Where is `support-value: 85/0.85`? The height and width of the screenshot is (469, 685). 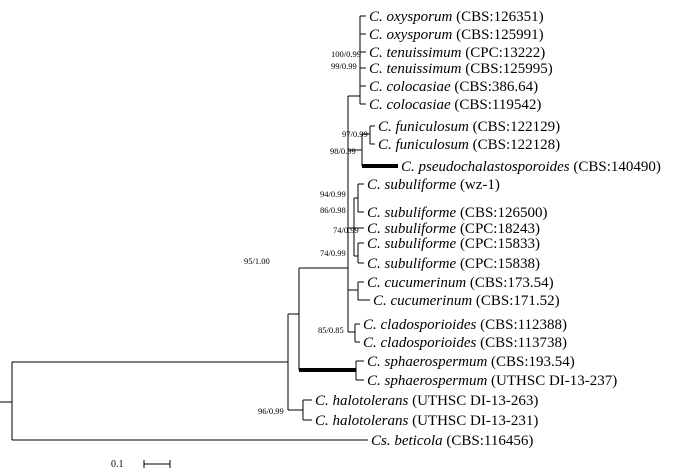 support-value: 85/0.85 is located at coordinates (331, 330).